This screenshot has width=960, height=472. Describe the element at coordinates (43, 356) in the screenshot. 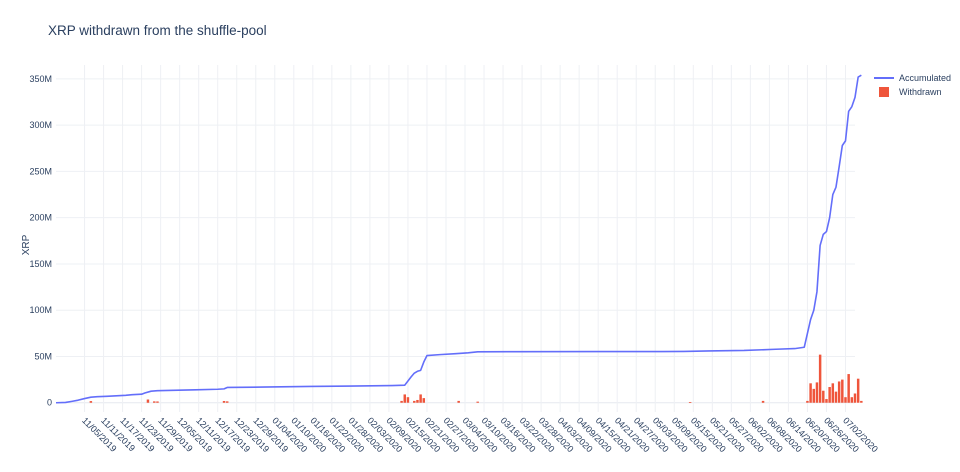

I see `y-tick-label: 50M` at that location.